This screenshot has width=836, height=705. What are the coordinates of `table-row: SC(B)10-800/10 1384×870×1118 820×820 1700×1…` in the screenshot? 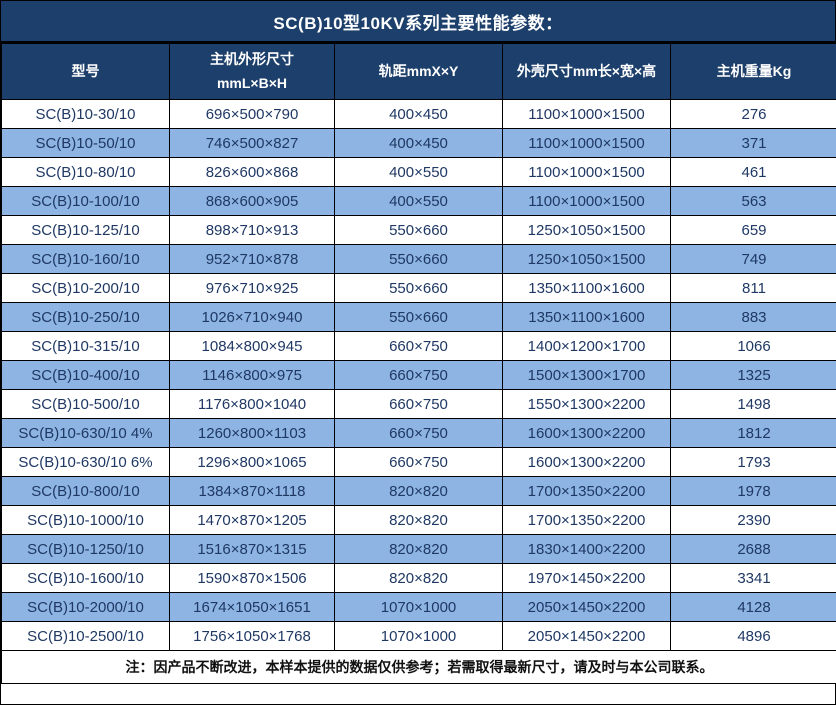 It's located at (418, 491).